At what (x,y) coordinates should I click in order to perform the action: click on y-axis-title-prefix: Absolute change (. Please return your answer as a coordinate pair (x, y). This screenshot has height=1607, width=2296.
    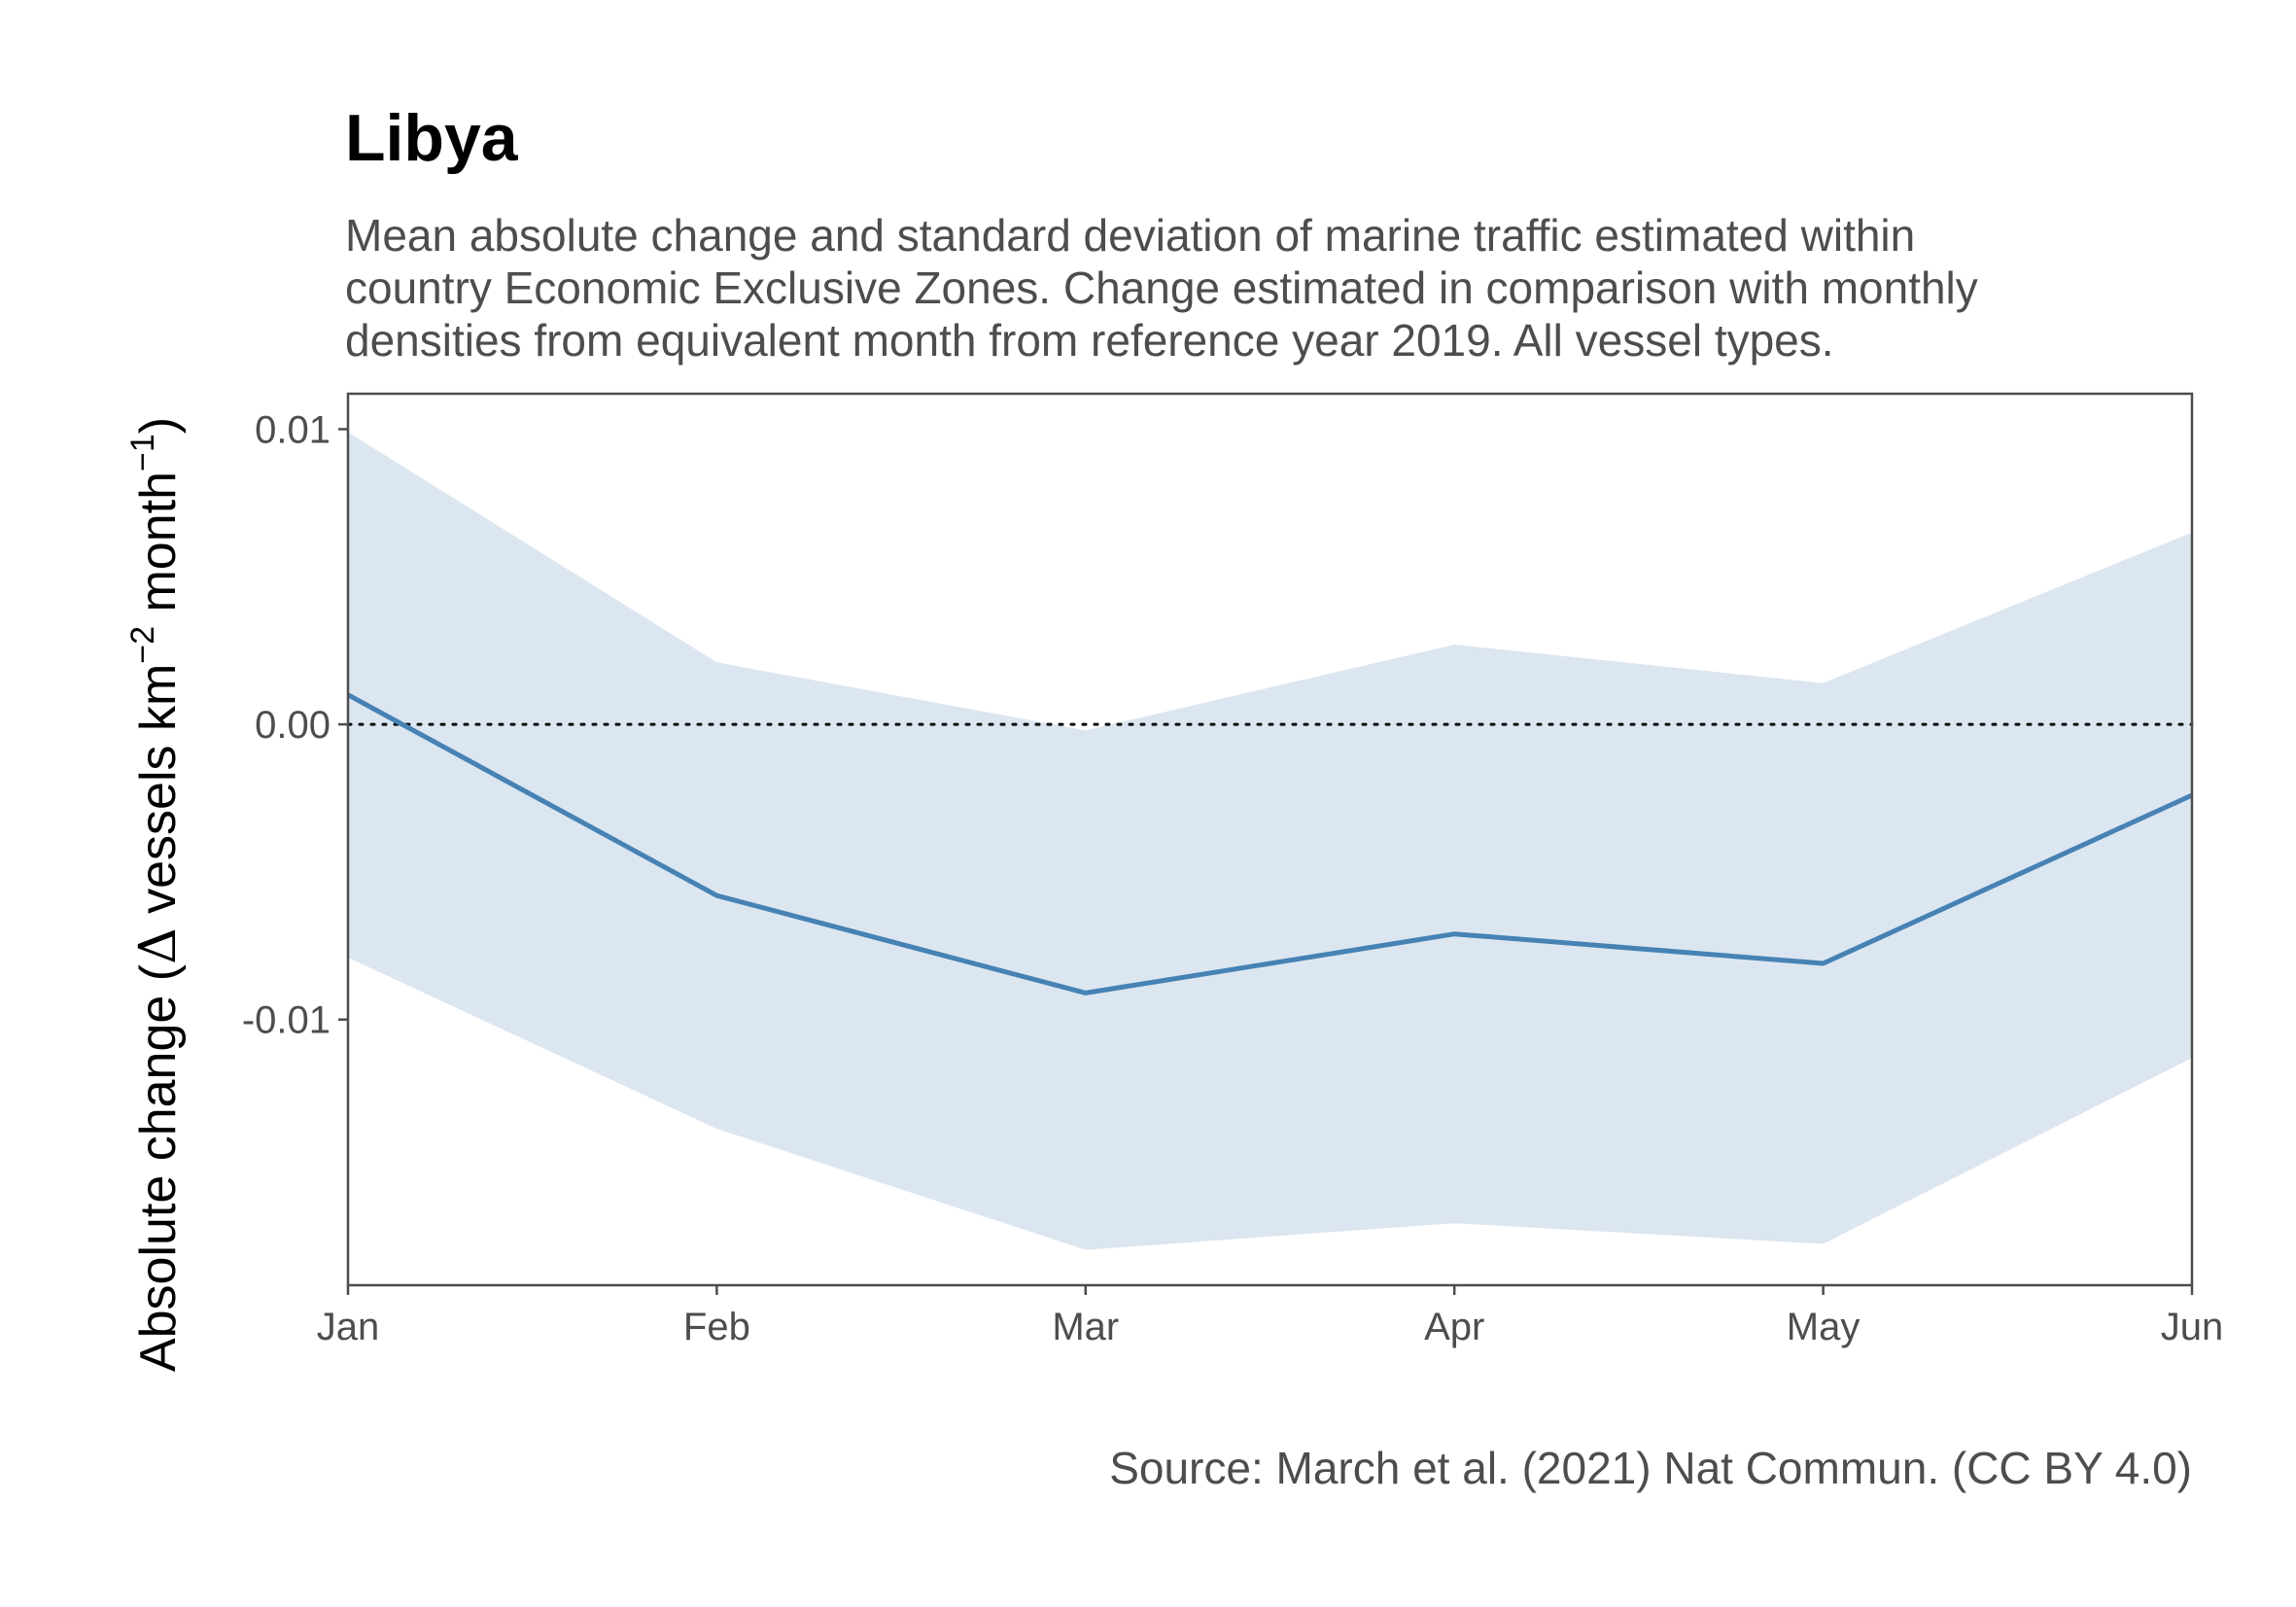
    Looking at the image, I should click on (158, 1167).